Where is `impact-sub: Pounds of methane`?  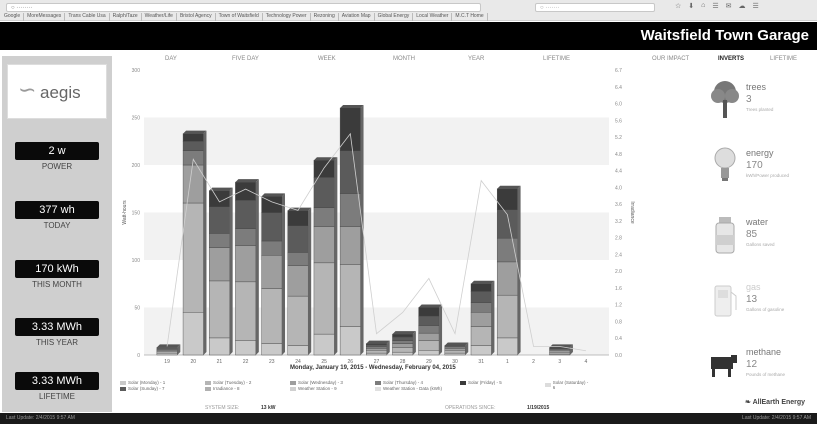
impact-sub: Pounds of methane is located at coordinates (766, 374).